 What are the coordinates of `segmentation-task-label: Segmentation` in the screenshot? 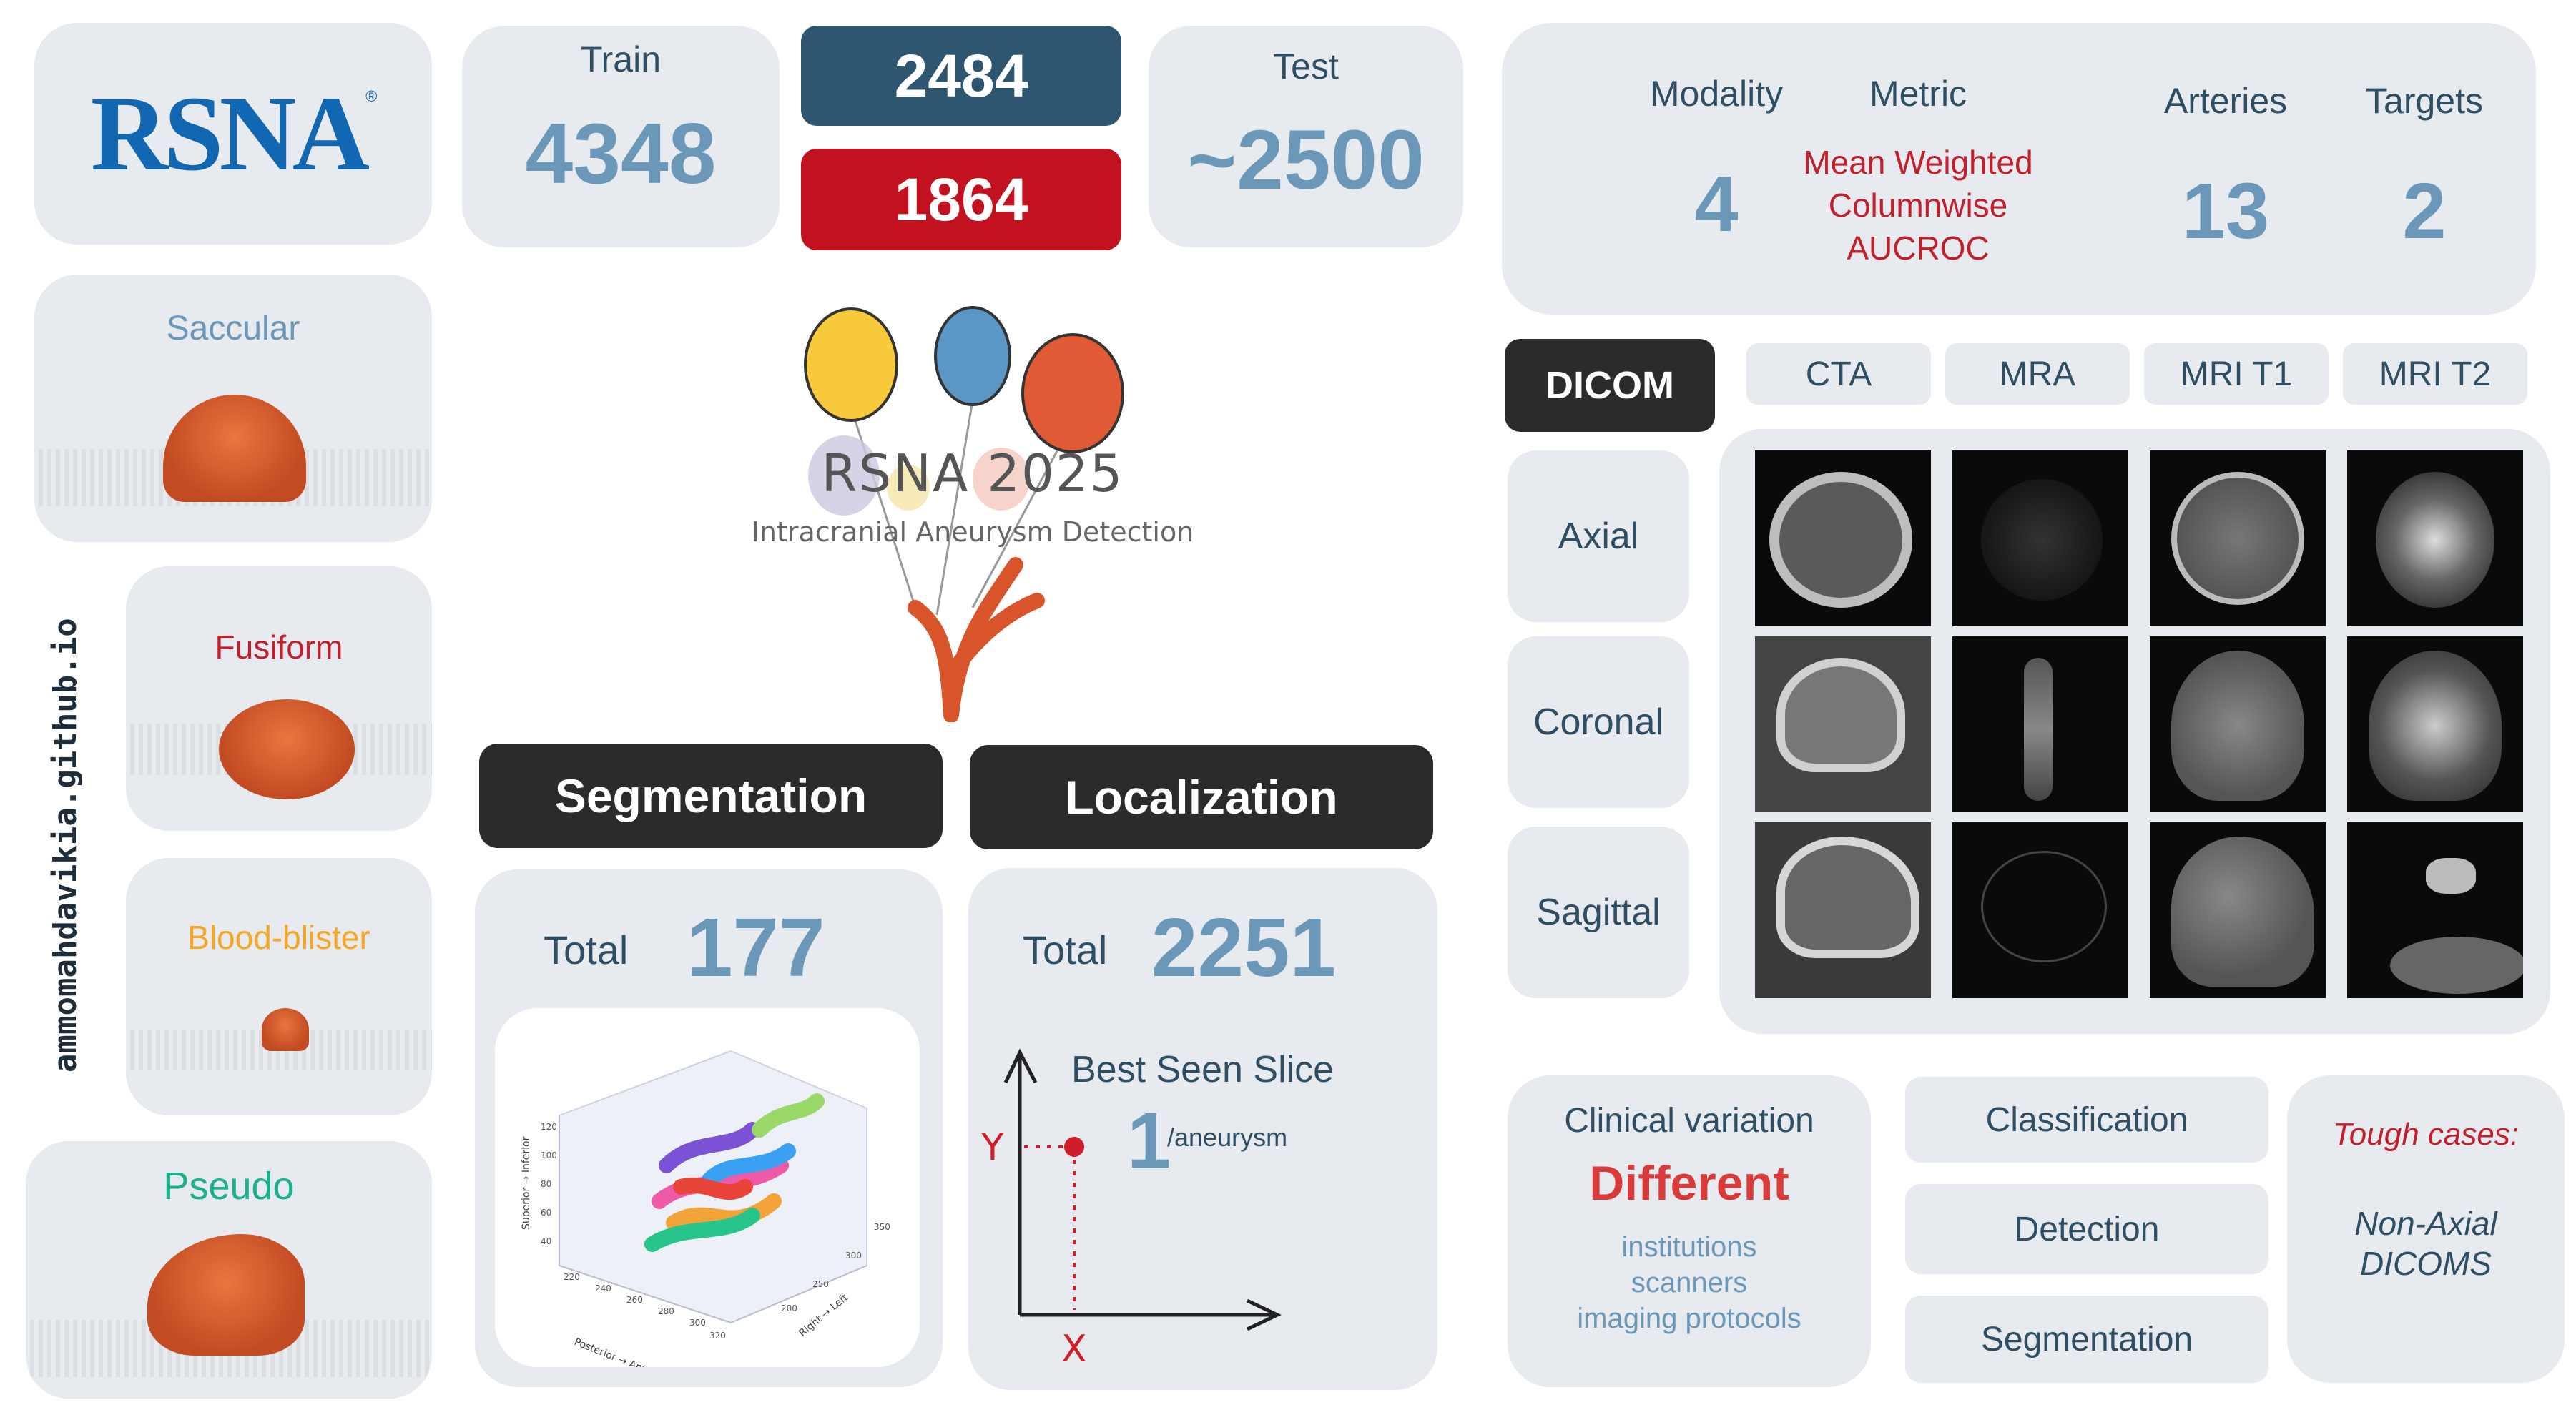 It's located at (711, 795).